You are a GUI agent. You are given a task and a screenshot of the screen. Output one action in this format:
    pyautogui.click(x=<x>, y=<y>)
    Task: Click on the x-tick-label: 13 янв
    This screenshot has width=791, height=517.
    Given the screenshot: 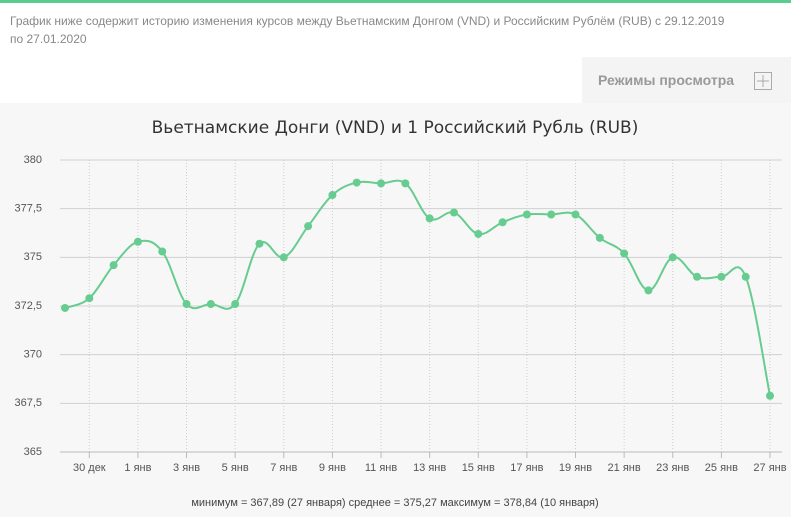 What is the action you would take?
    pyautogui.click(x=429, y=468)
    